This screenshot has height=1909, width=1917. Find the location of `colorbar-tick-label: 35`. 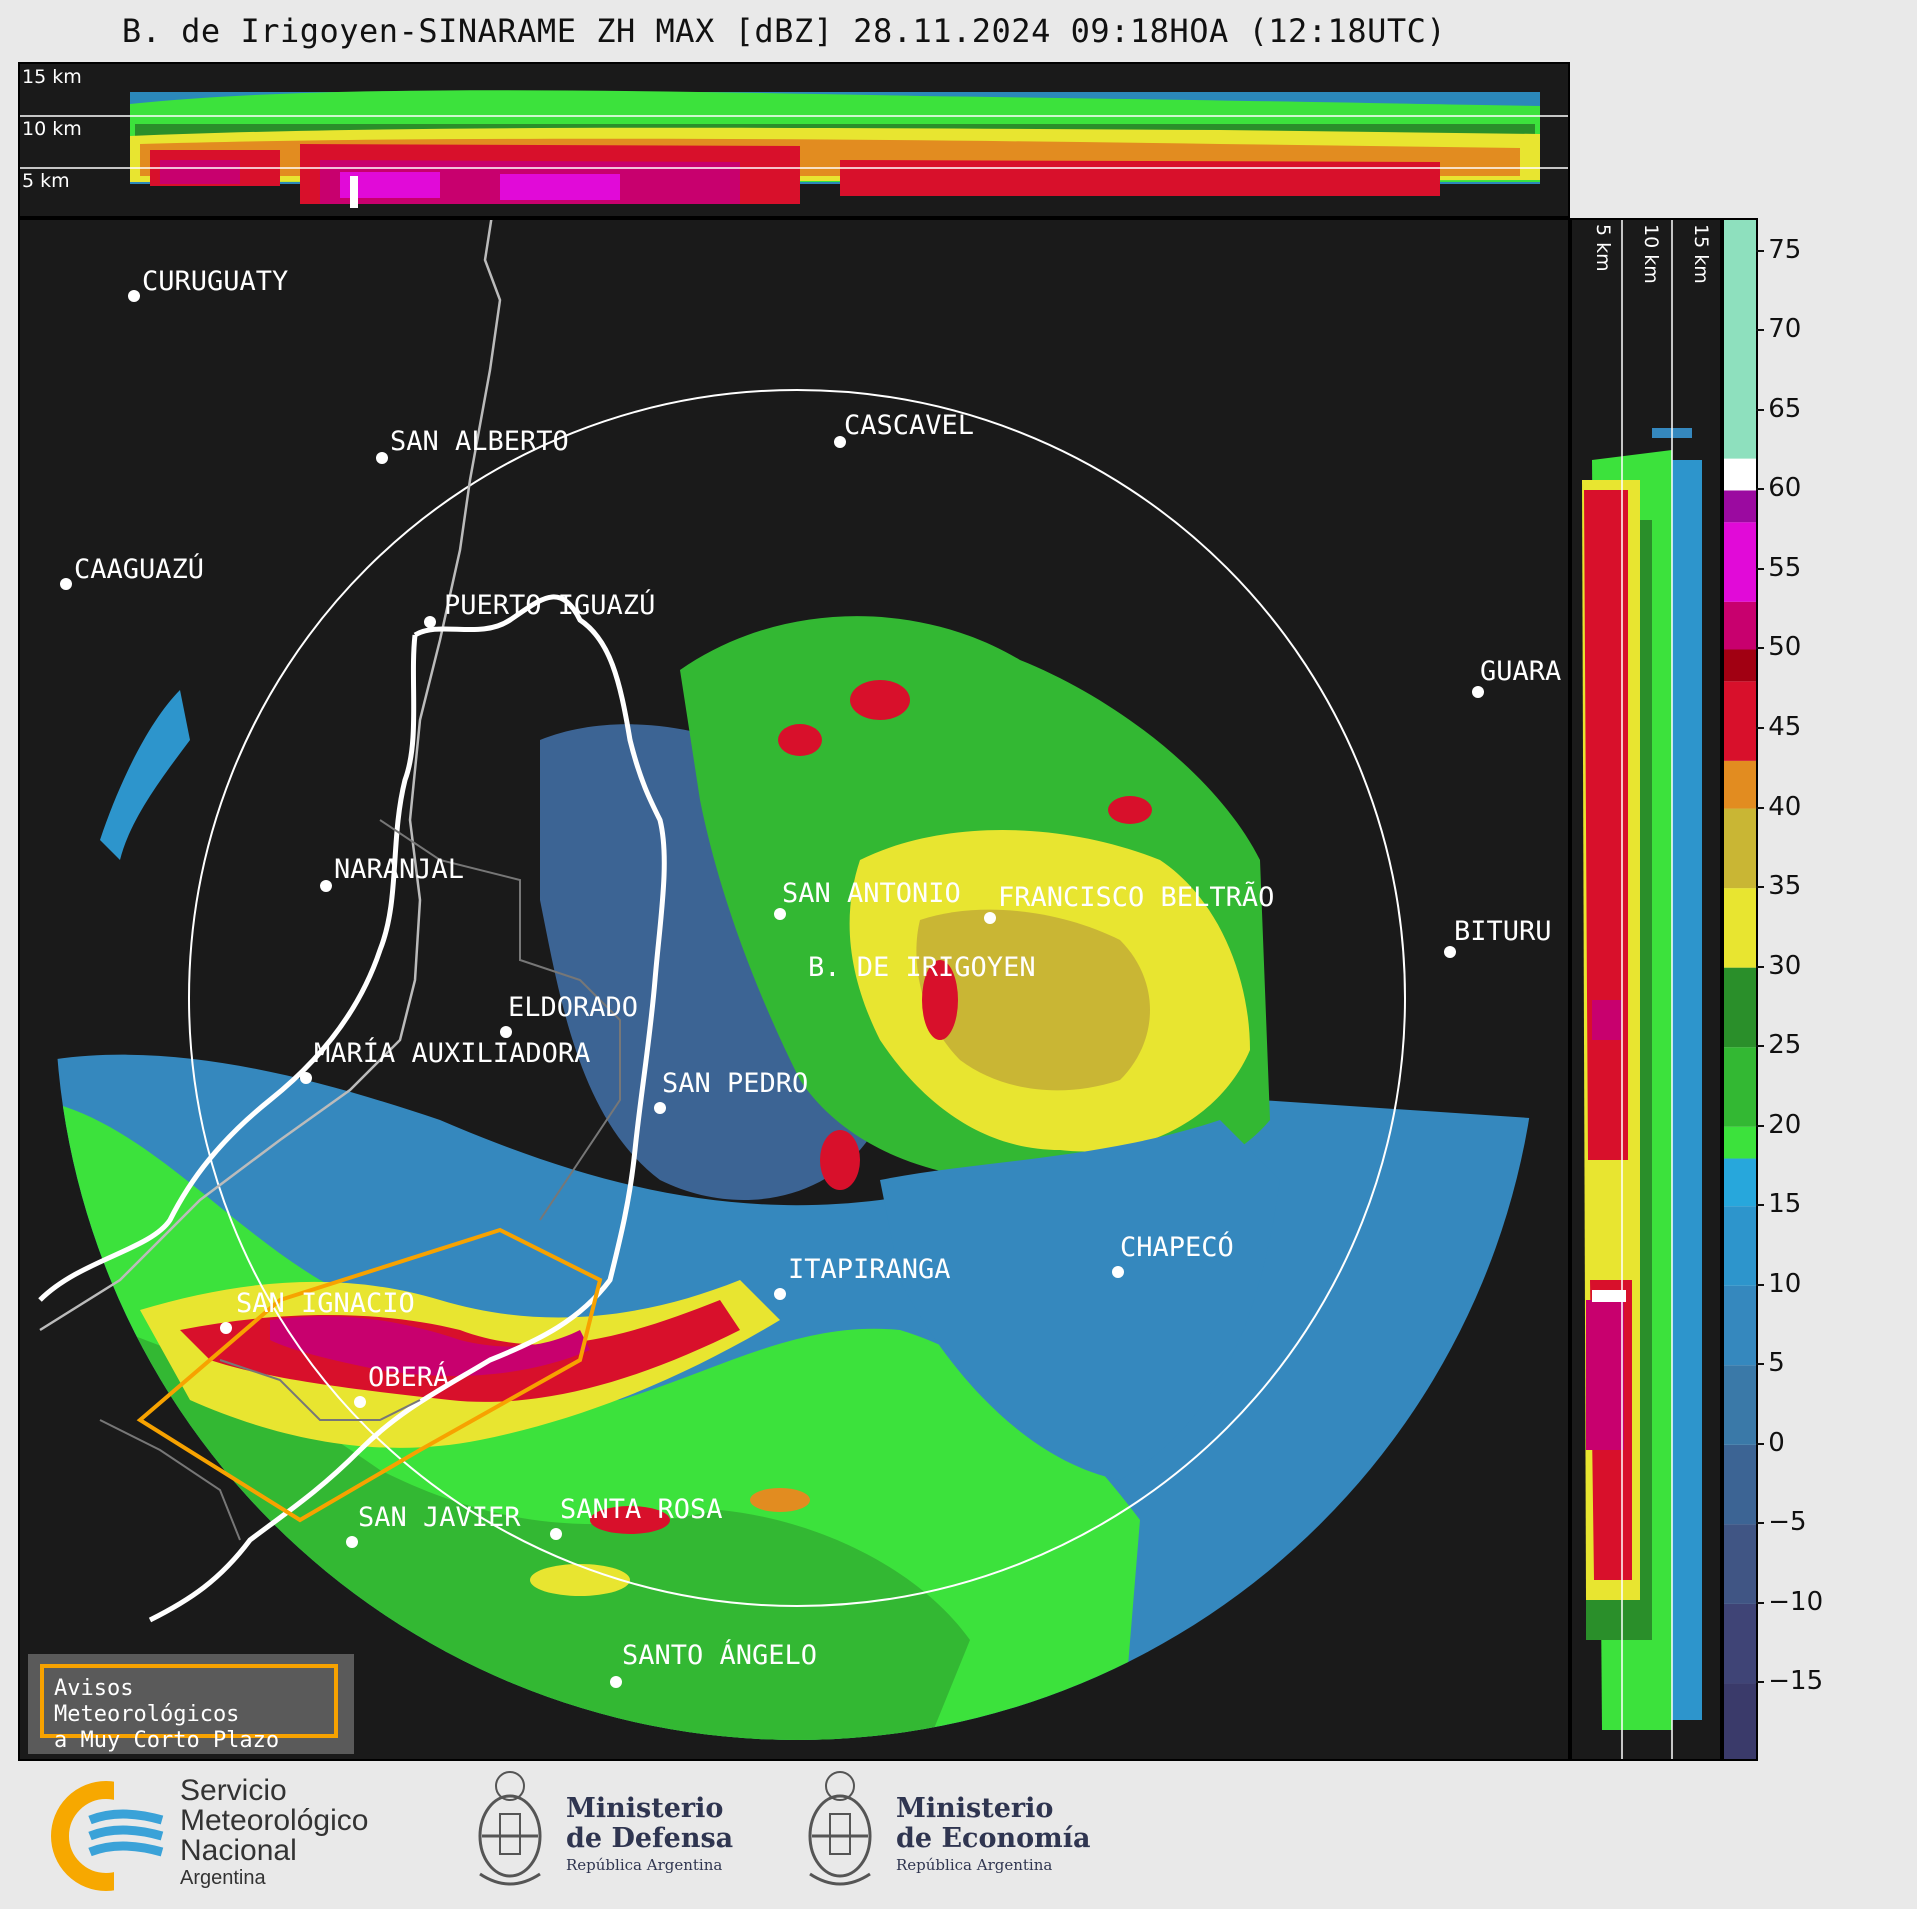

colorbar-tick-label: 35 is located at coordinates (1778, 886).